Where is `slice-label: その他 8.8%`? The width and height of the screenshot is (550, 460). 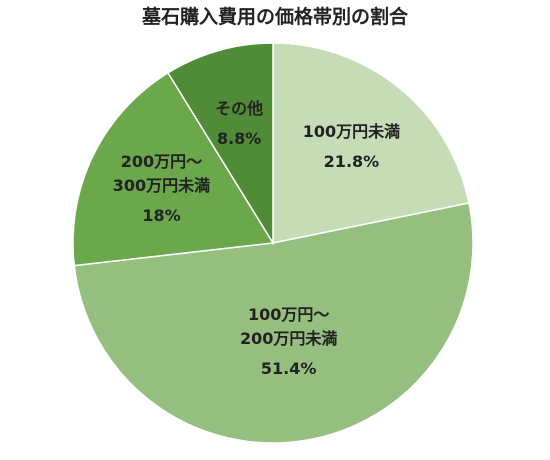
slice-label: その他 8.8% is located at coordinates (239, 124).